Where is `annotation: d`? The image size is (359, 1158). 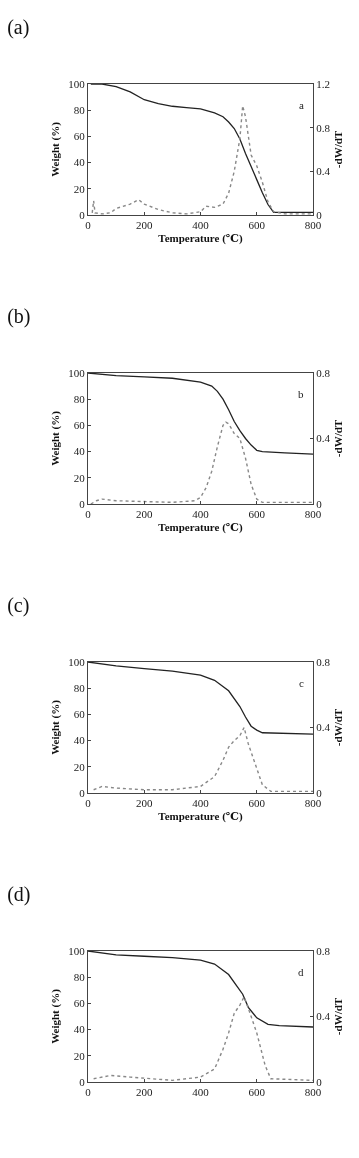 annotation: d is located at coordinates (301, 972).